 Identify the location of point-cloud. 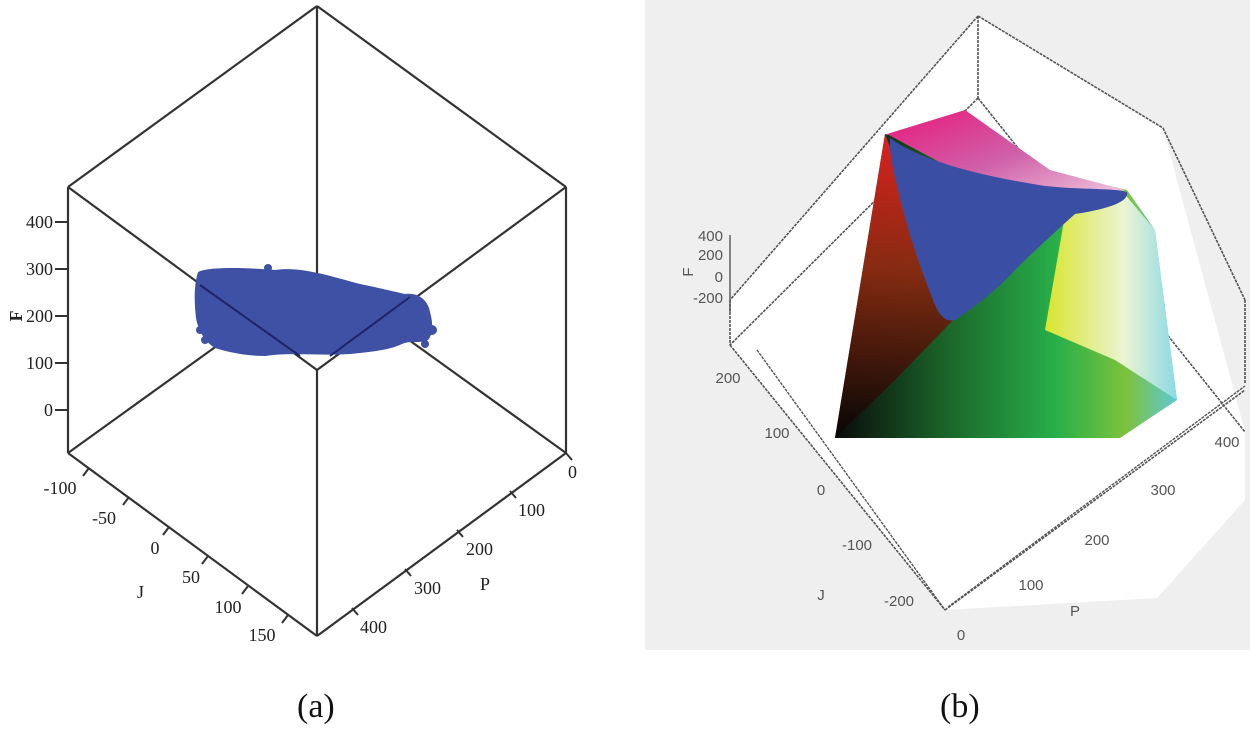
(315, 310).